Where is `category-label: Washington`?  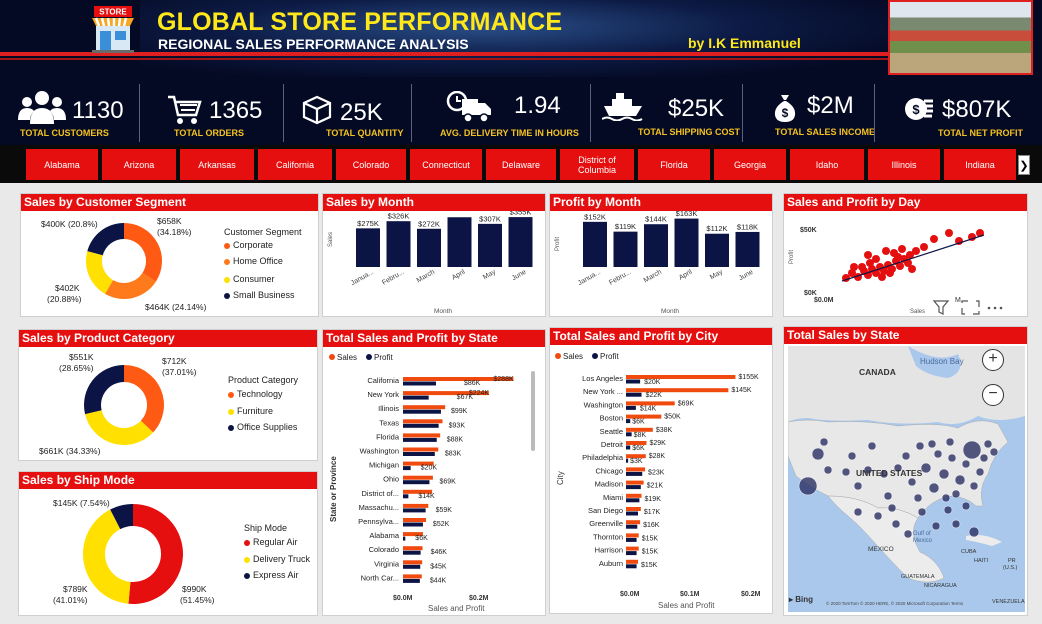 category-label: Washington is located at coordinates (379, 451).